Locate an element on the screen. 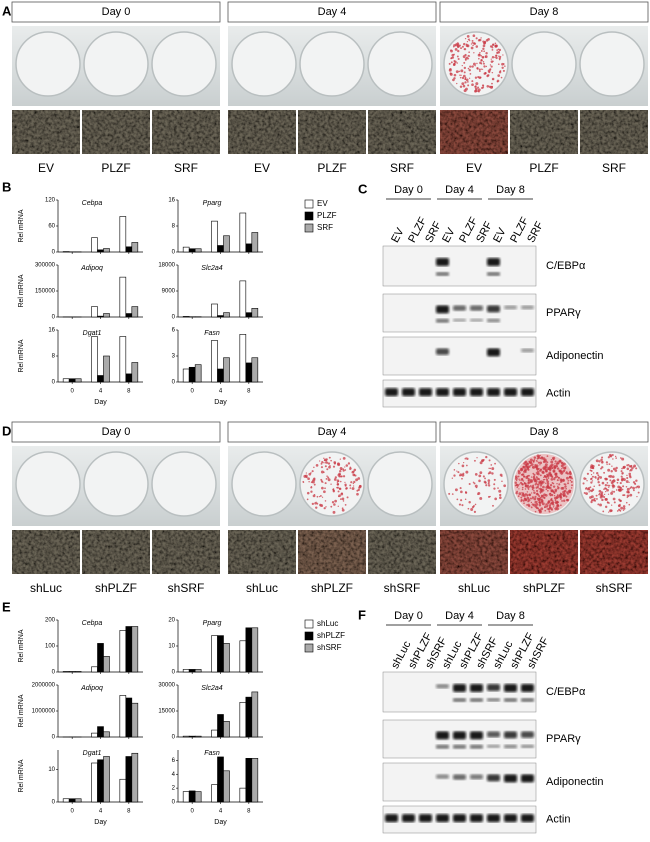  x-axis-label: Day is located at coordinates (100, 402).